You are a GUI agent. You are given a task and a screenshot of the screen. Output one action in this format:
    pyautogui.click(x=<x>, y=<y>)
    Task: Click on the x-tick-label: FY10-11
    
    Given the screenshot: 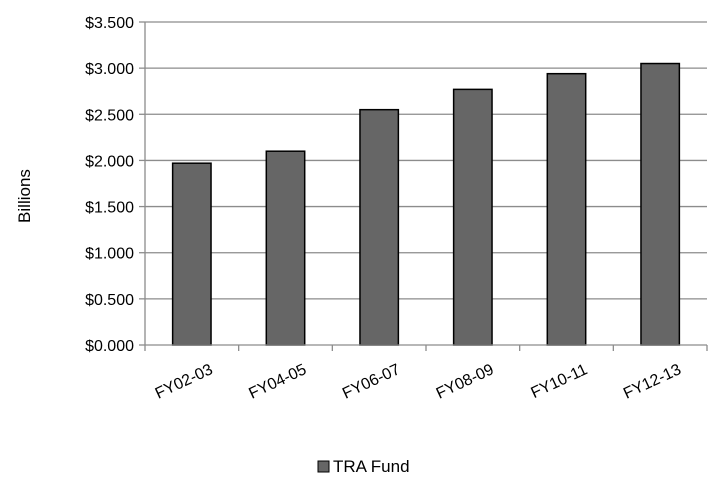 What is the action you would take?
    pyautogui.click(x=559, y=381)
    